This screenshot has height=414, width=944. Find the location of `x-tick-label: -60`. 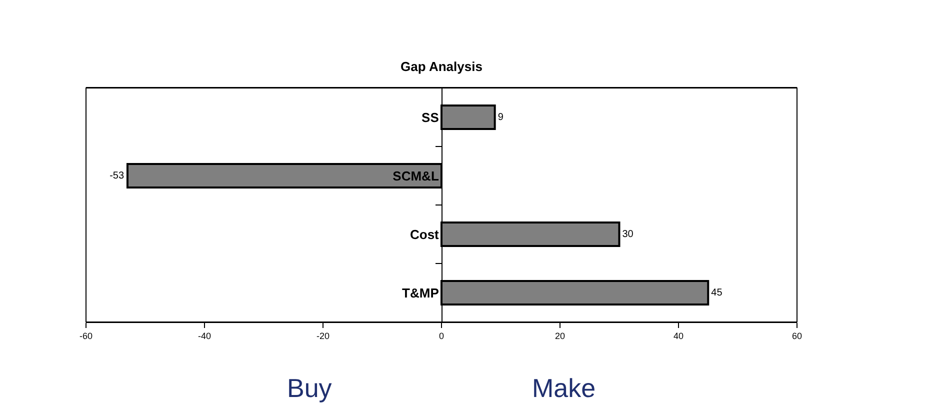

x-tick-label: -60 is located at coordinates (86, 335).